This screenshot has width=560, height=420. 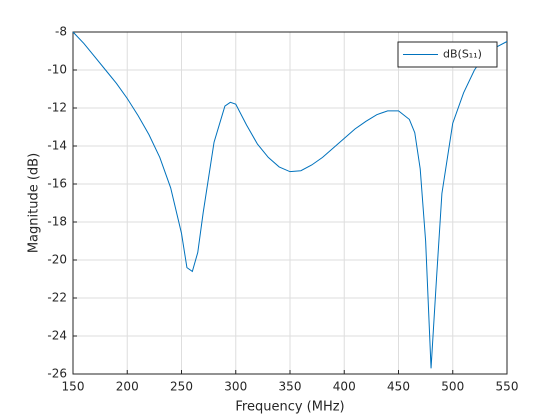 I want to click on y-tick-label: -26, so click(x=57, y=374).